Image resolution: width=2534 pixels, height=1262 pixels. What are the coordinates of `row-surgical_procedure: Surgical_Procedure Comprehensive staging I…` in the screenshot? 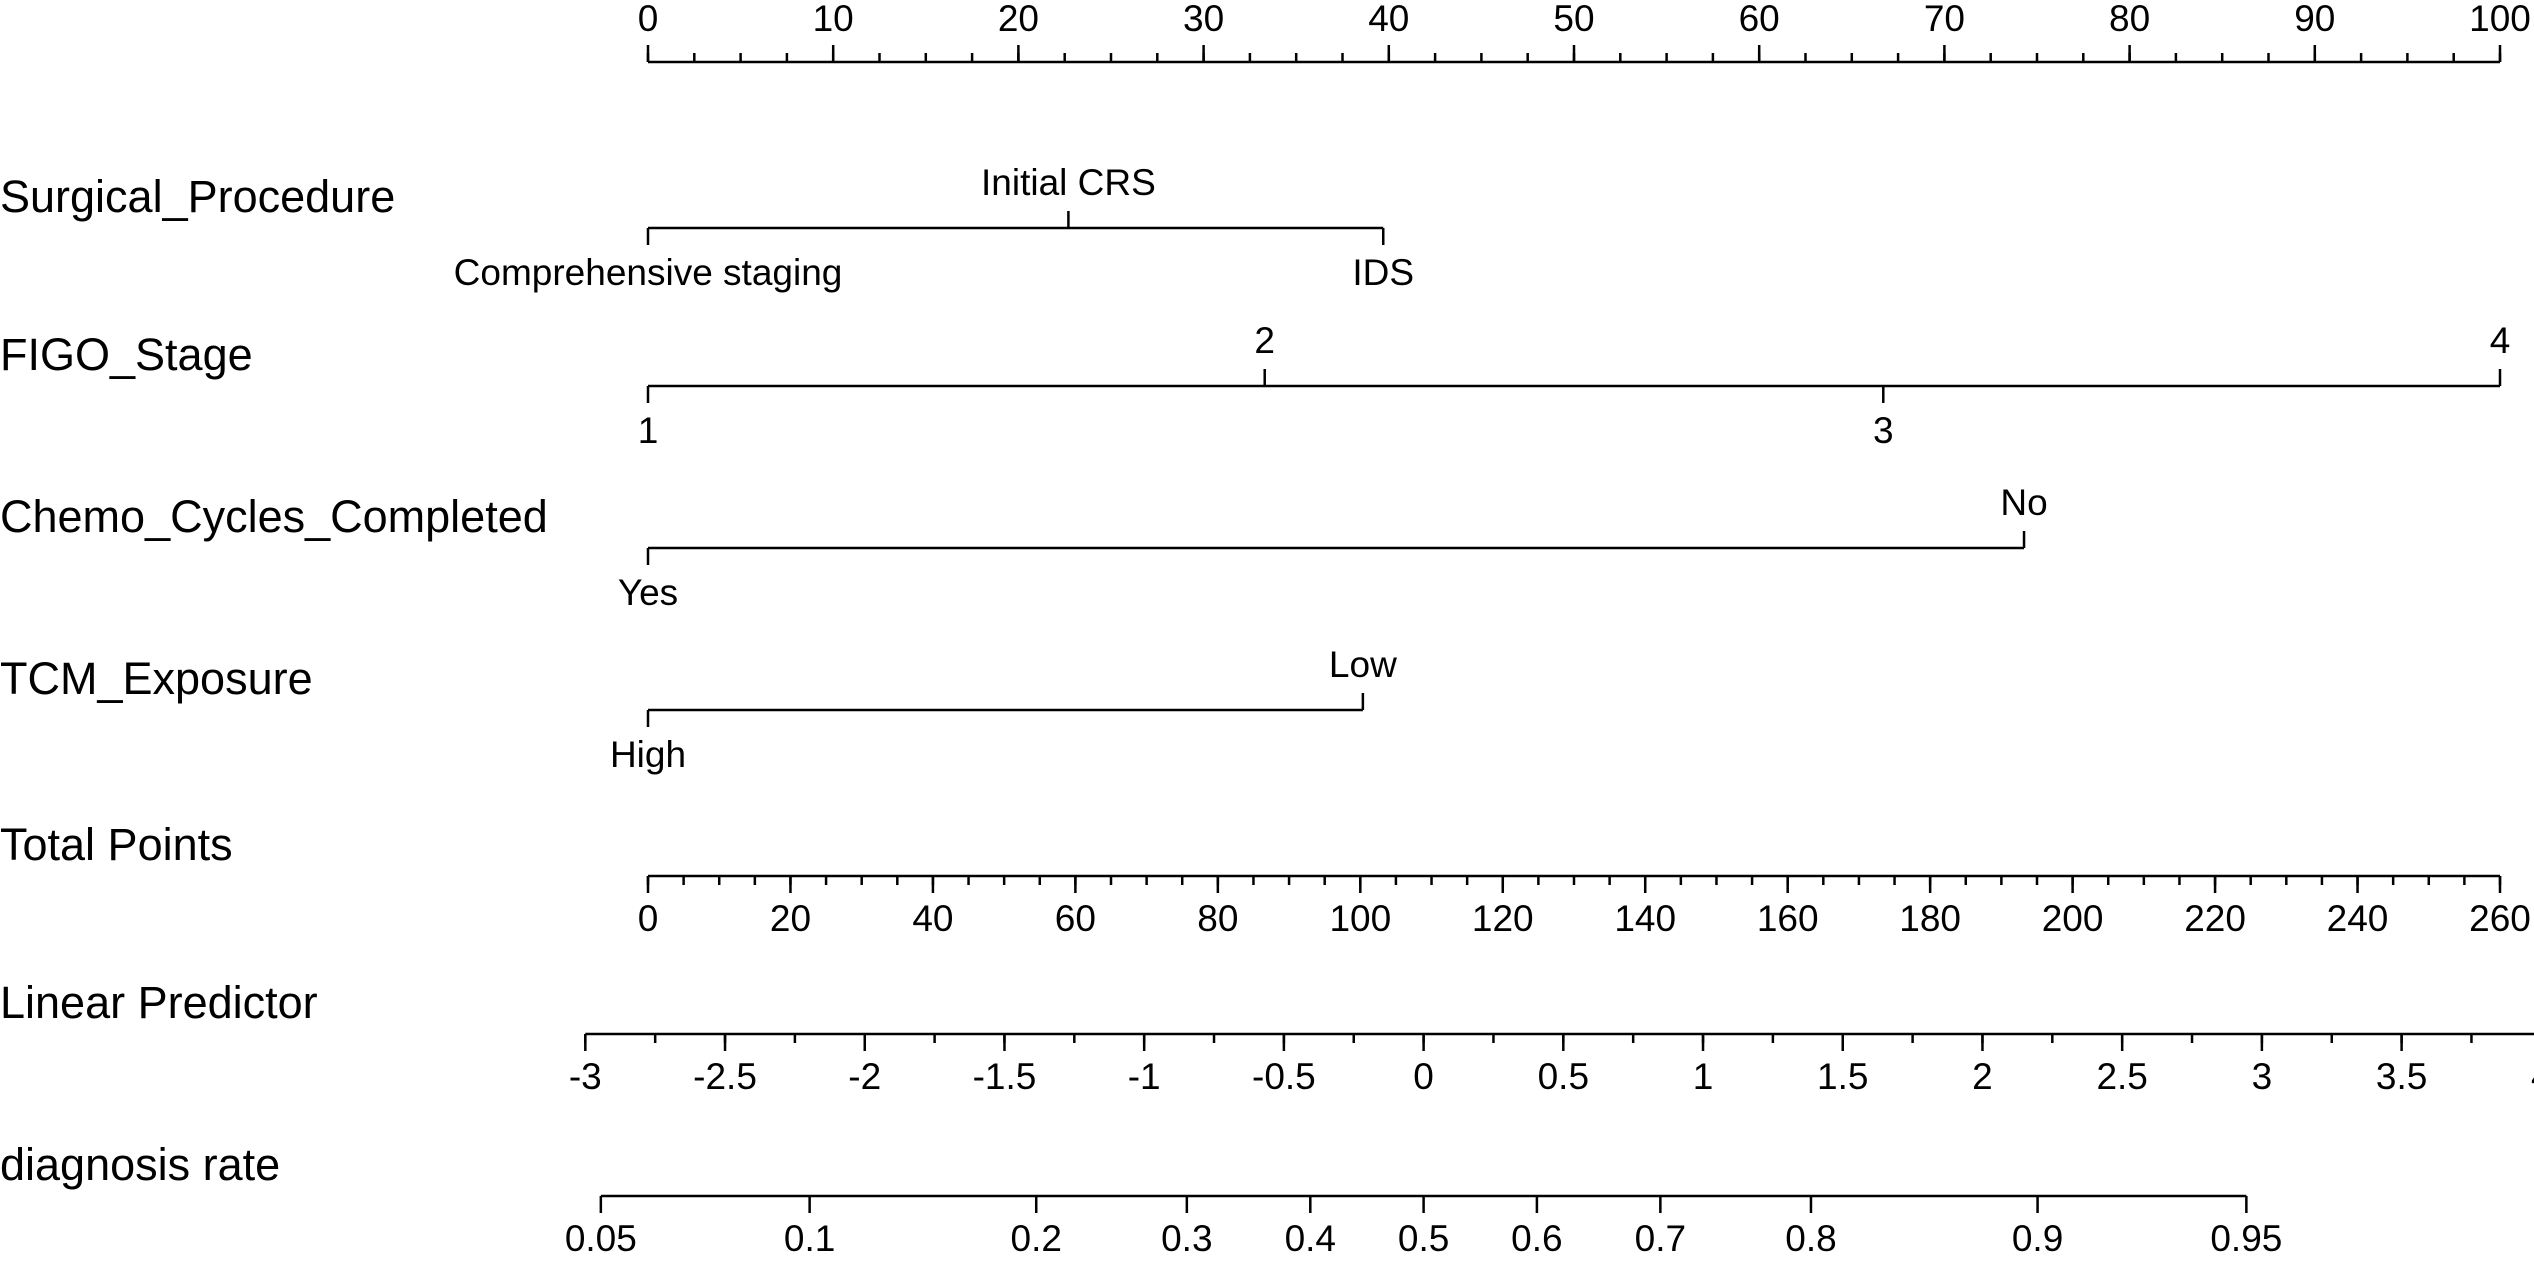 It's located at (707, 227).